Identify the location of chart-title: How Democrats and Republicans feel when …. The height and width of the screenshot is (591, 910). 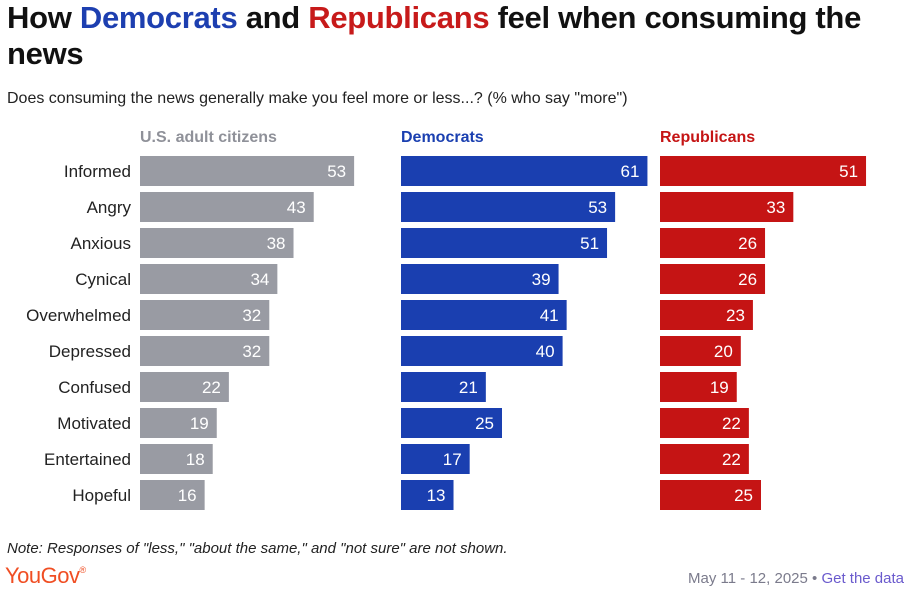
(457, 36).